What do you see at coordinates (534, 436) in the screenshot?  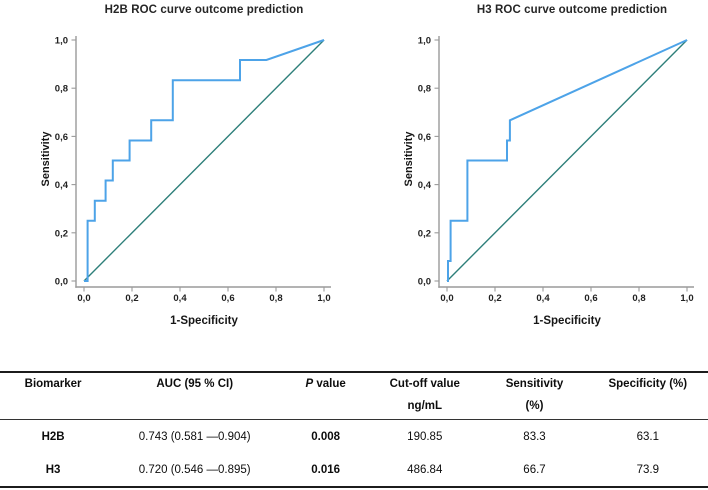 I see `cell-sensitivity: 83.3` at bounding box center [534, 436].